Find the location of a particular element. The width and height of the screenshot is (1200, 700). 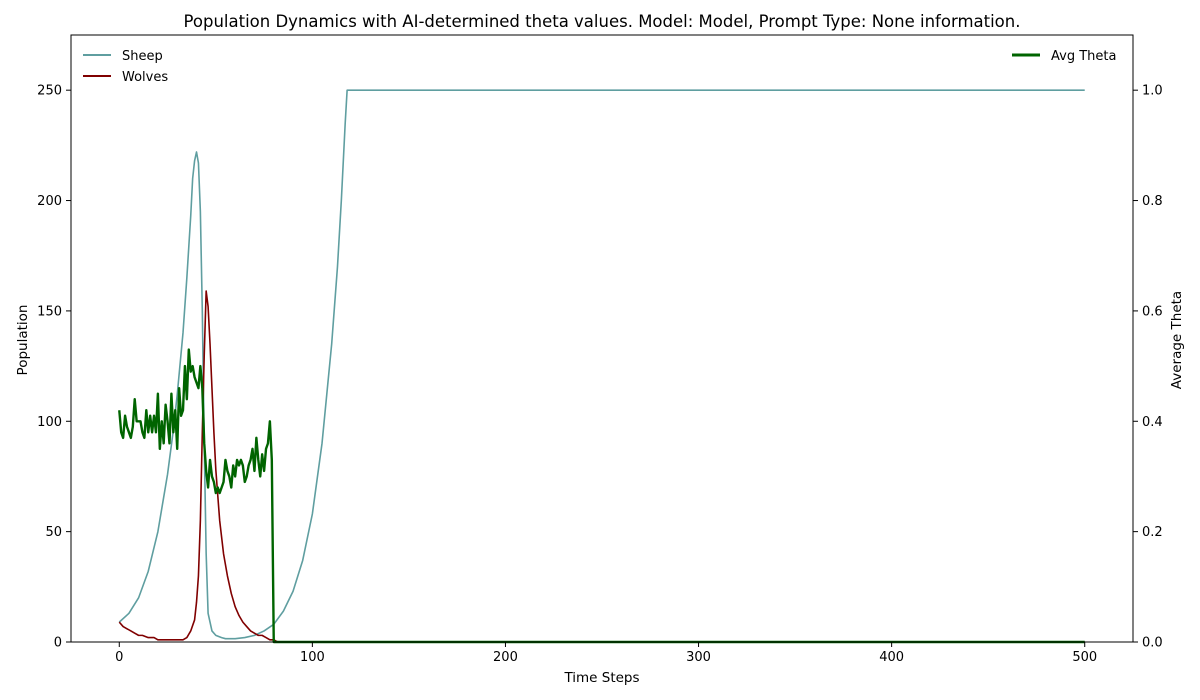

y-axis: 0 50 100 150 200 250 is located at coordinates (54, 367).